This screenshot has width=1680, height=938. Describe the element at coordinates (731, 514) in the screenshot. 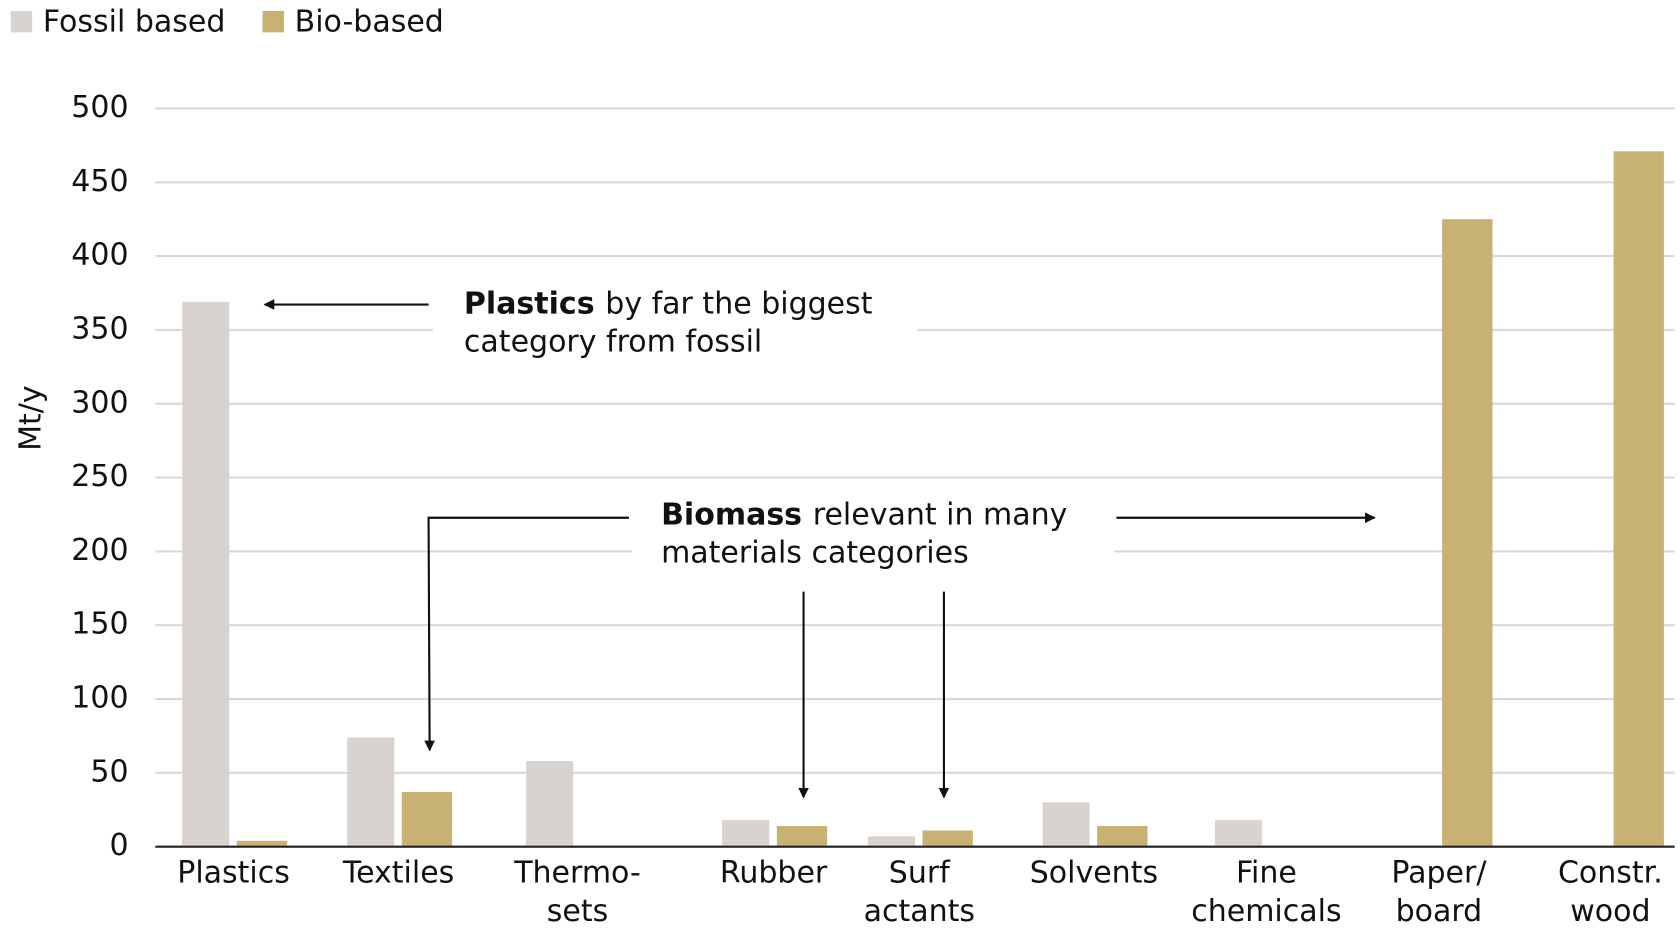

I see `annotation-bold: Biomass` at that location.